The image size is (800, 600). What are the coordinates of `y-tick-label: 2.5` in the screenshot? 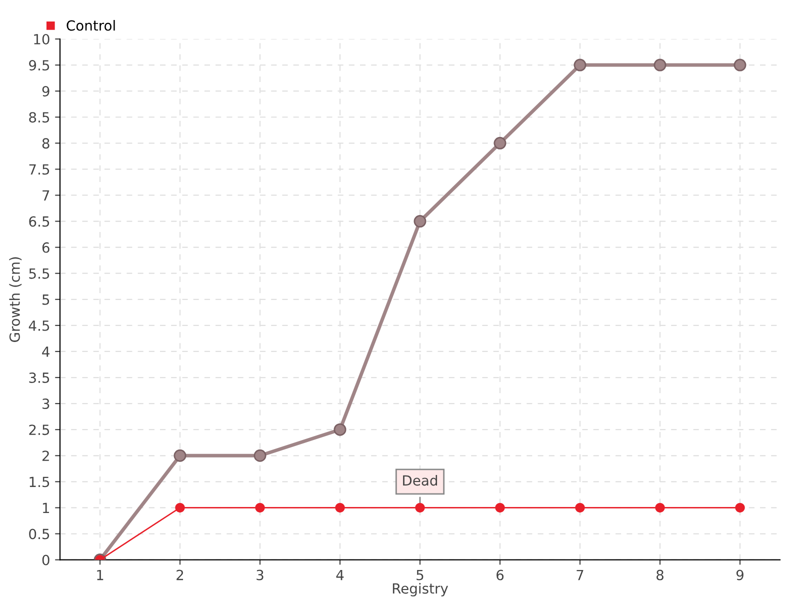 It's located at (39, 430).